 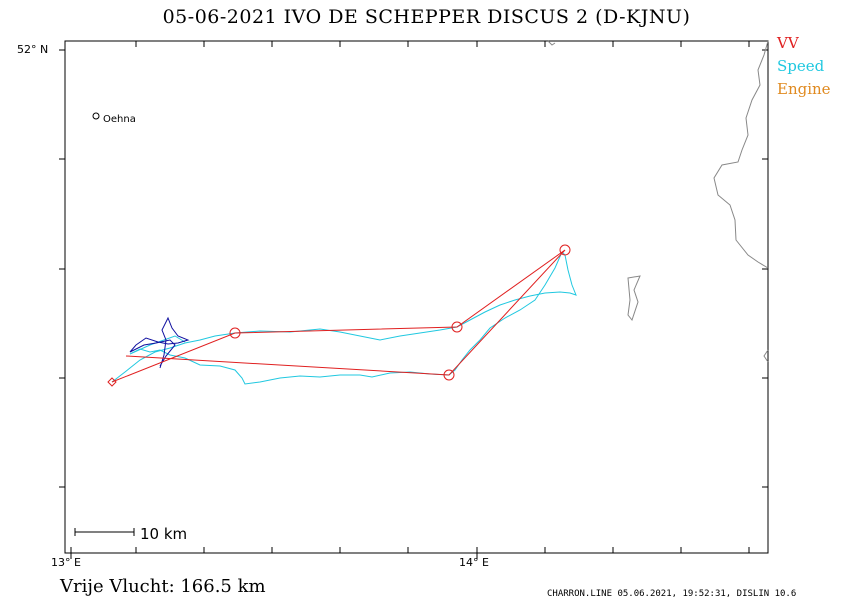 I want to click on lat-label: 52° N, so click(x=33, y=49).